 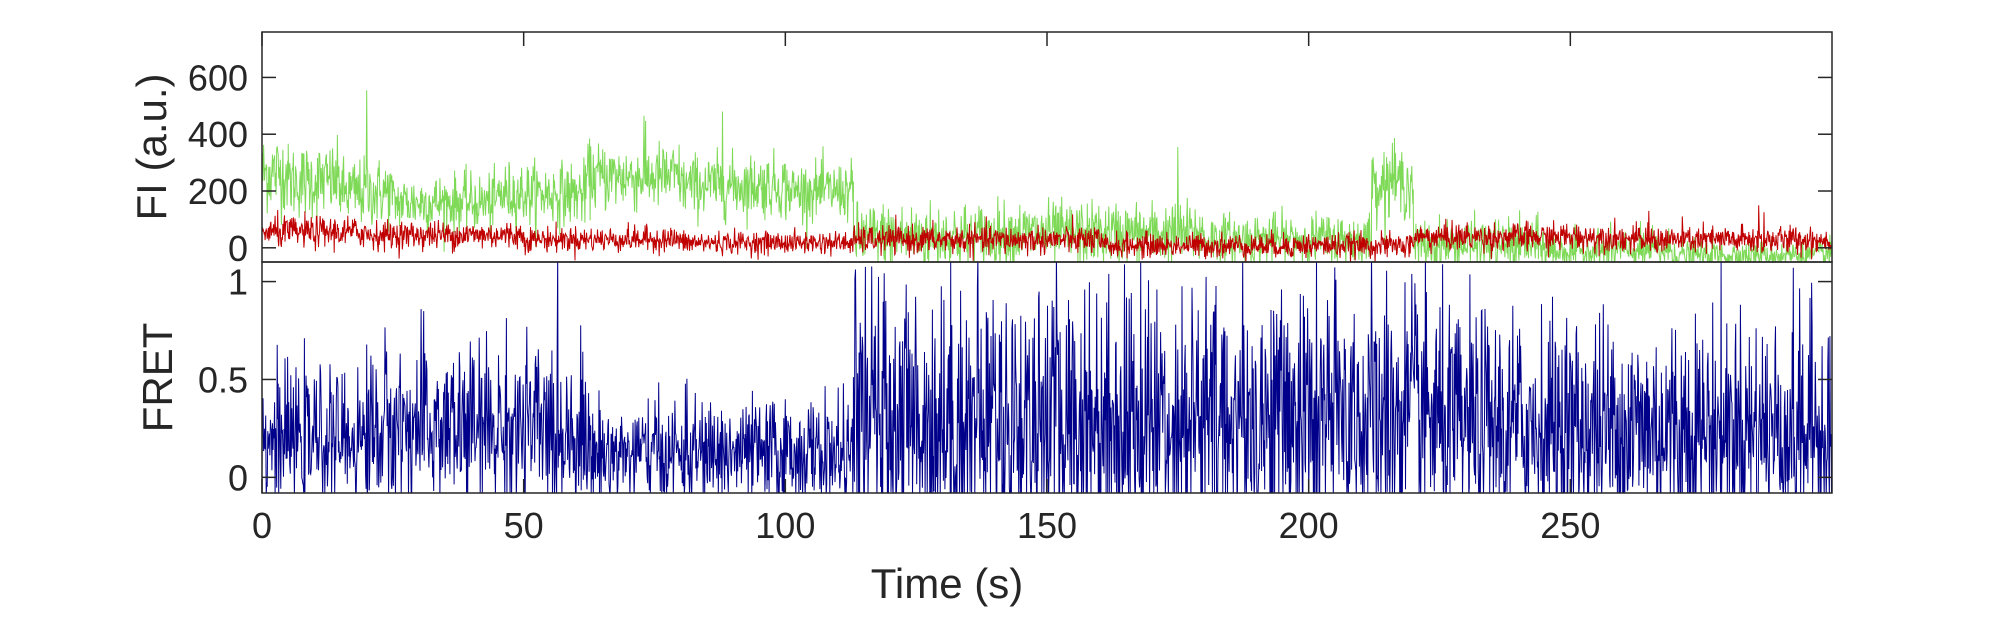 What do you see at coordinates (238, 282) in the screenshot?
I see `fret-y-tick-label: 1` at bounding box center [238, 282].